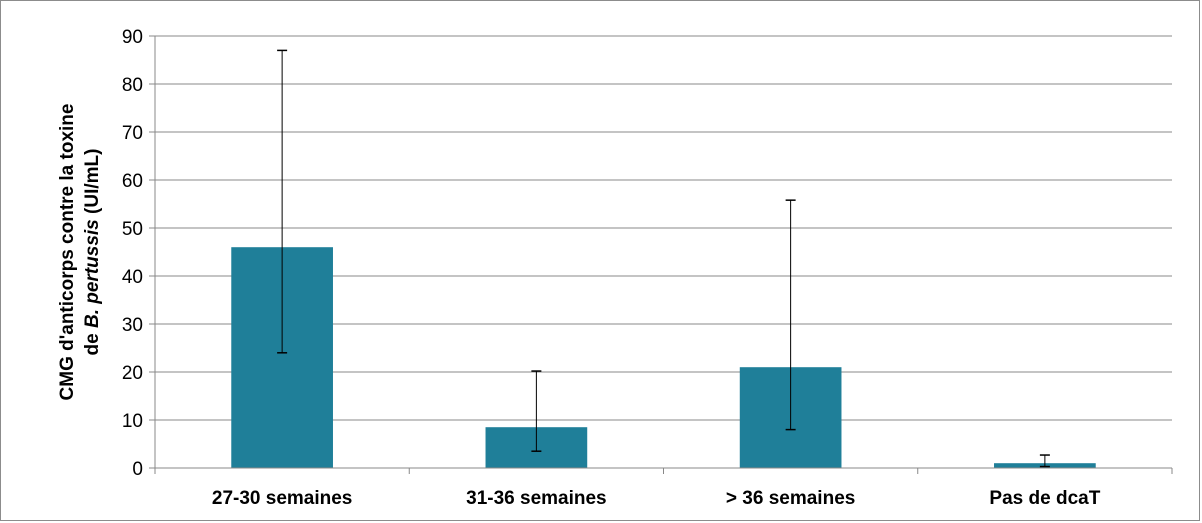 The height and width of the screenshot is (523, 1202). Describe the element at coordinates (1044, 498) in the screenshot. I see `x-category-label: Pas de dcaT` at that location.